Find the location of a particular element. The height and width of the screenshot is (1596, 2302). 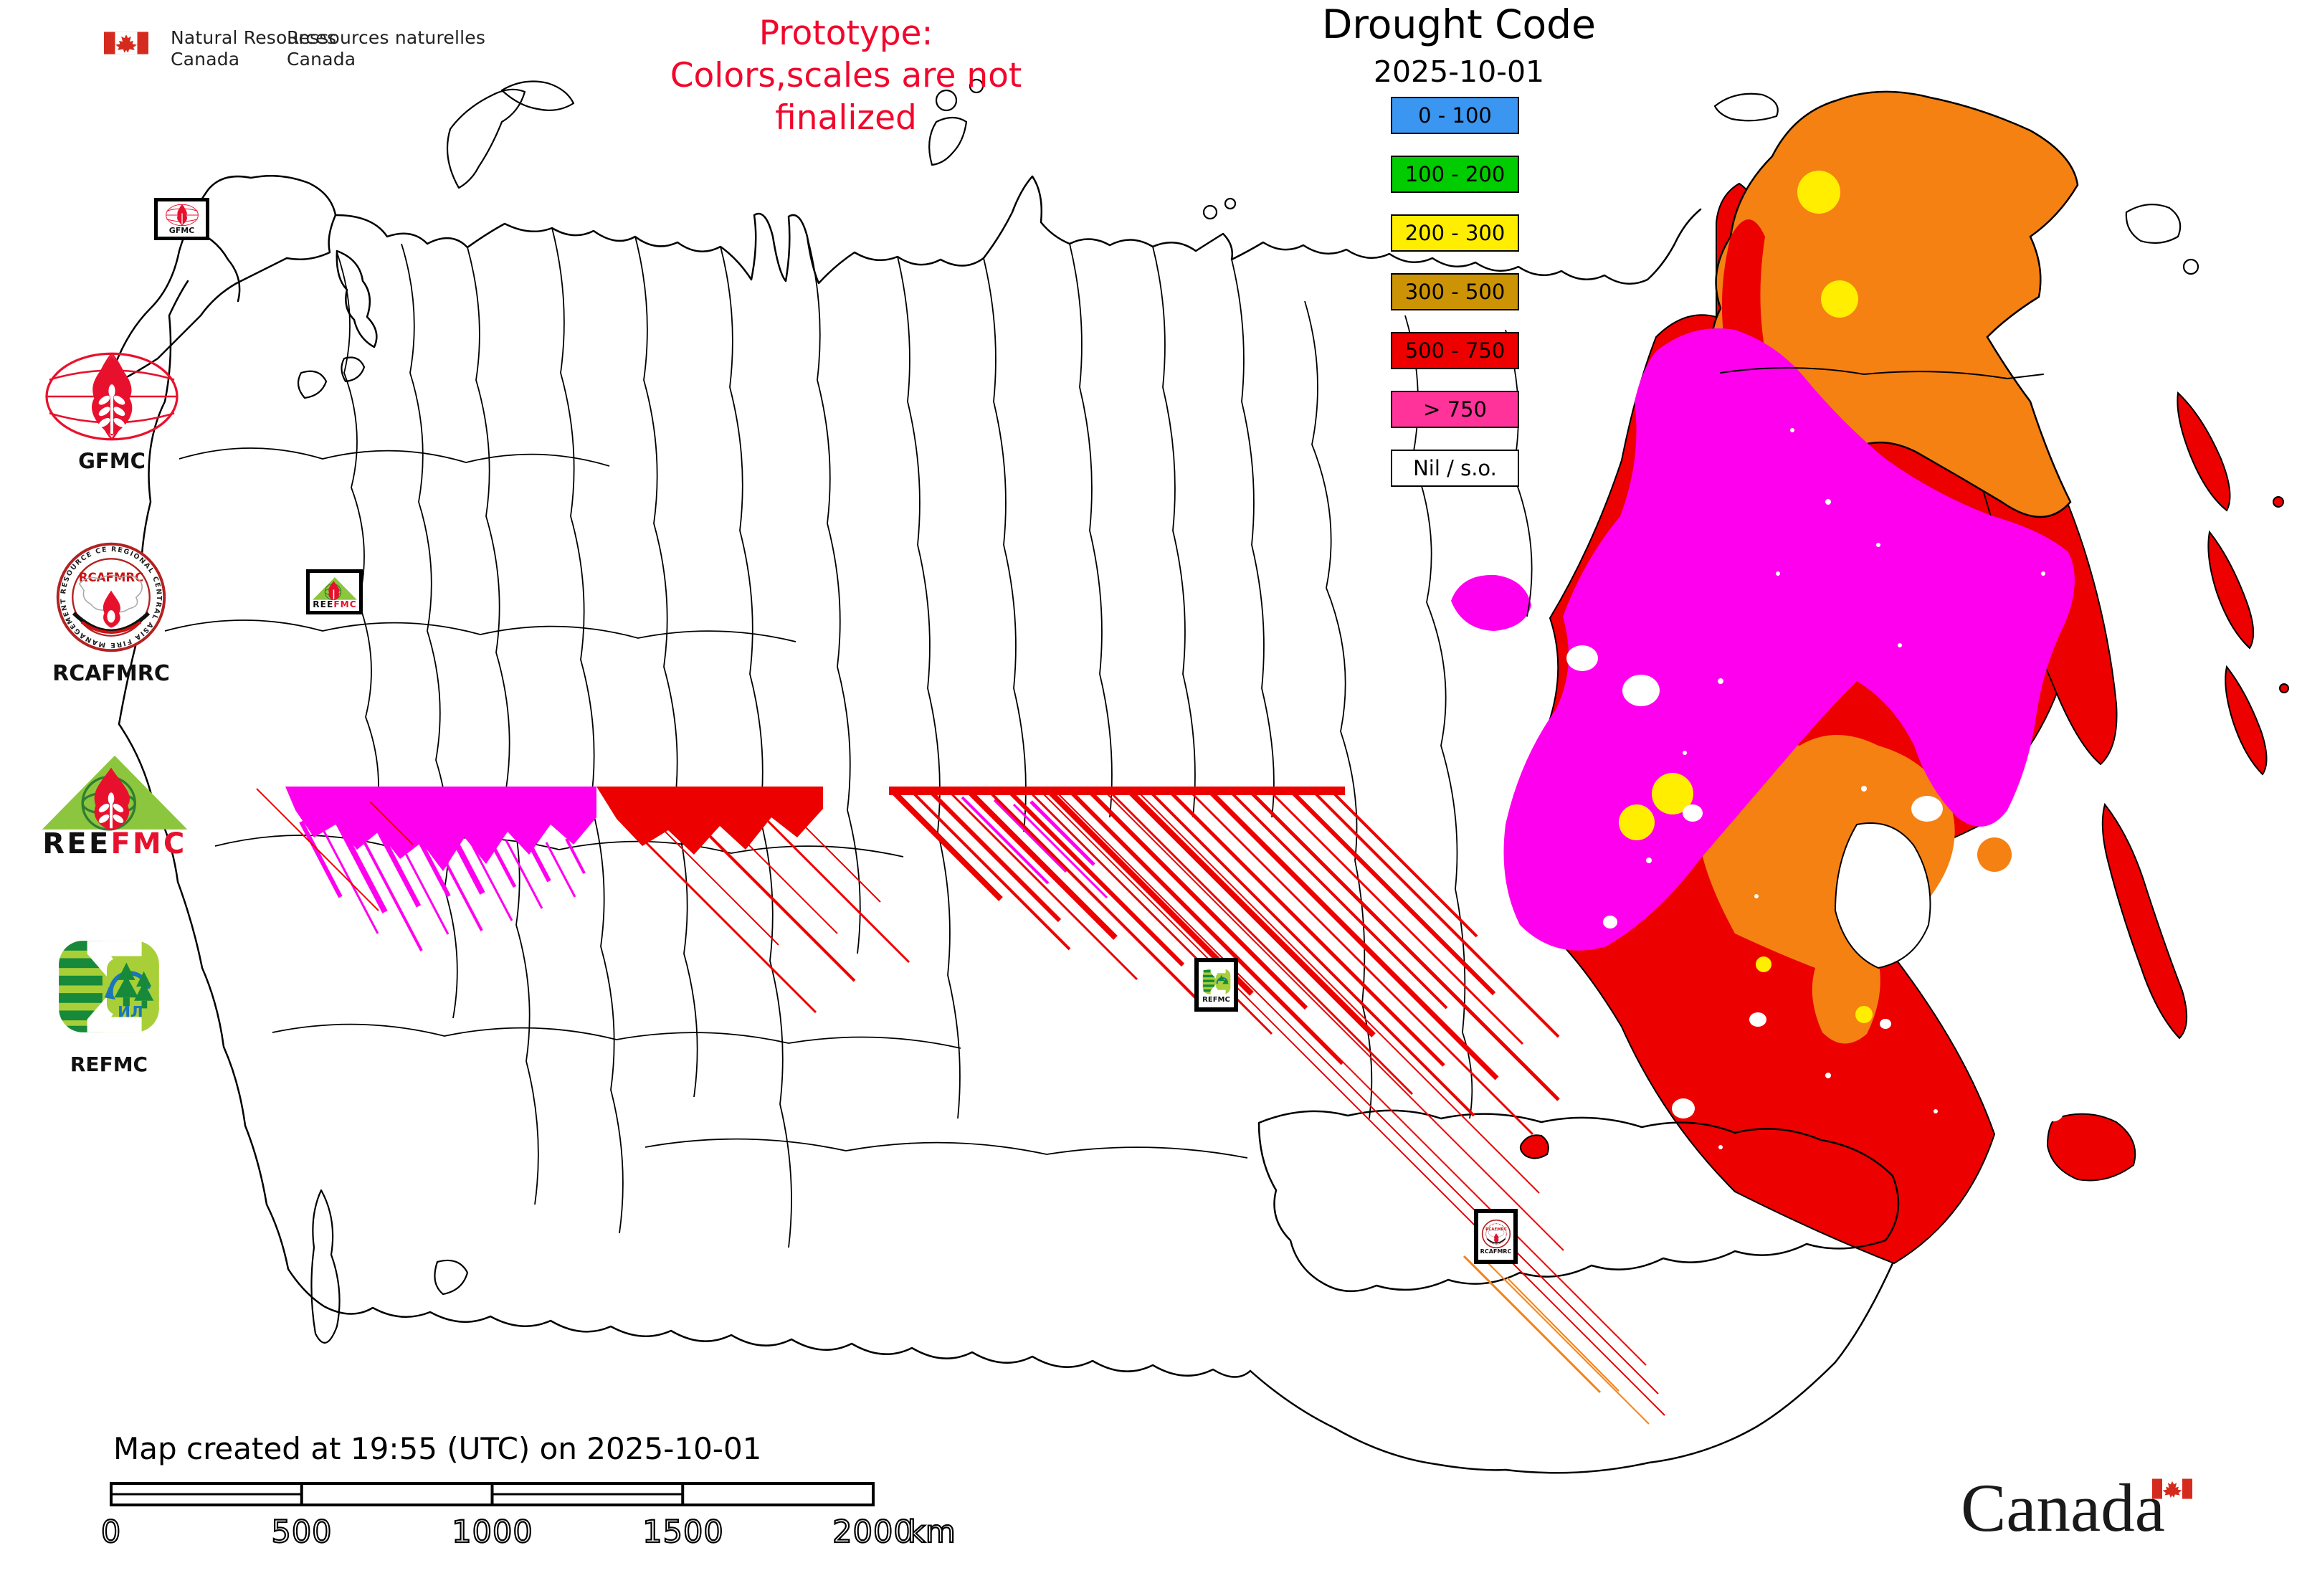

wordmark-flag-icon is located at coordinates (2172, 1488).